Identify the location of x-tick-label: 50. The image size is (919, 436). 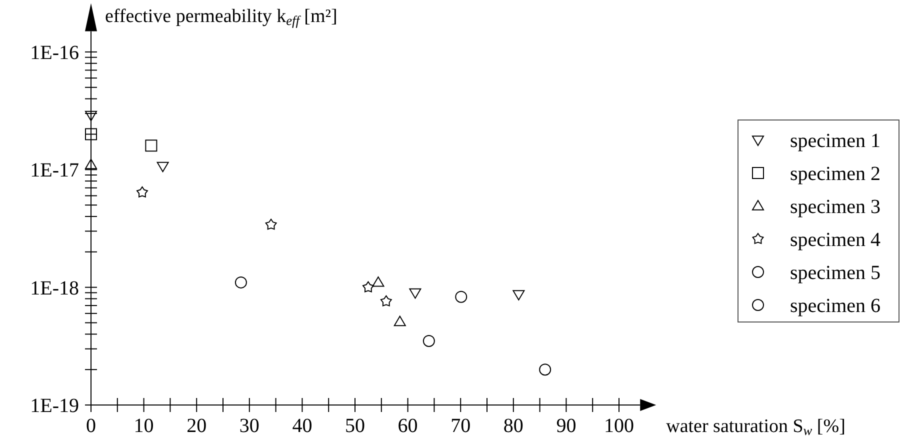
(355, 425).